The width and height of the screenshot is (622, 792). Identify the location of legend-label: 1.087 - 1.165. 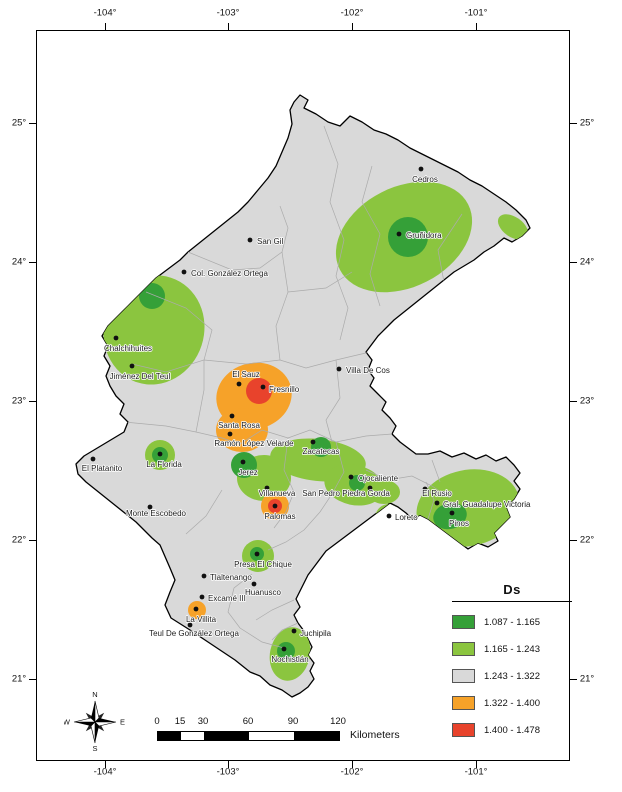
(512, 622).